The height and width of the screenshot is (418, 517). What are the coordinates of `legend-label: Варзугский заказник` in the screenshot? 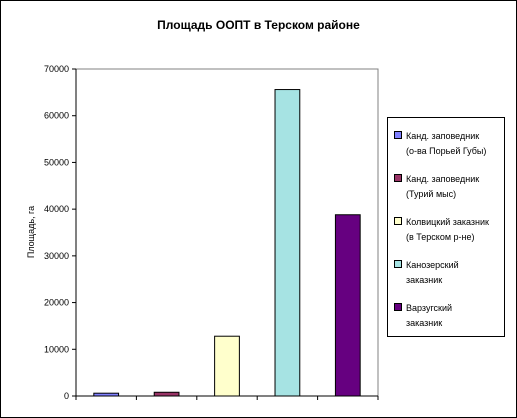 It's located at (456, 316).